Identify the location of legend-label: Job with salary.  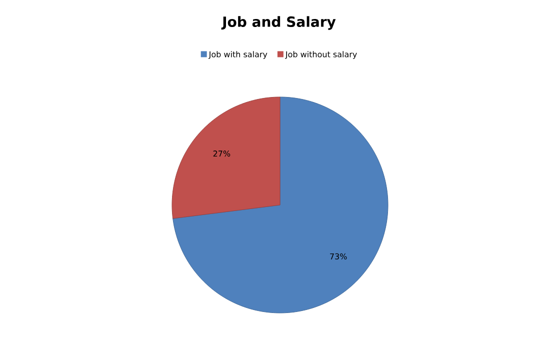
(238, 55).